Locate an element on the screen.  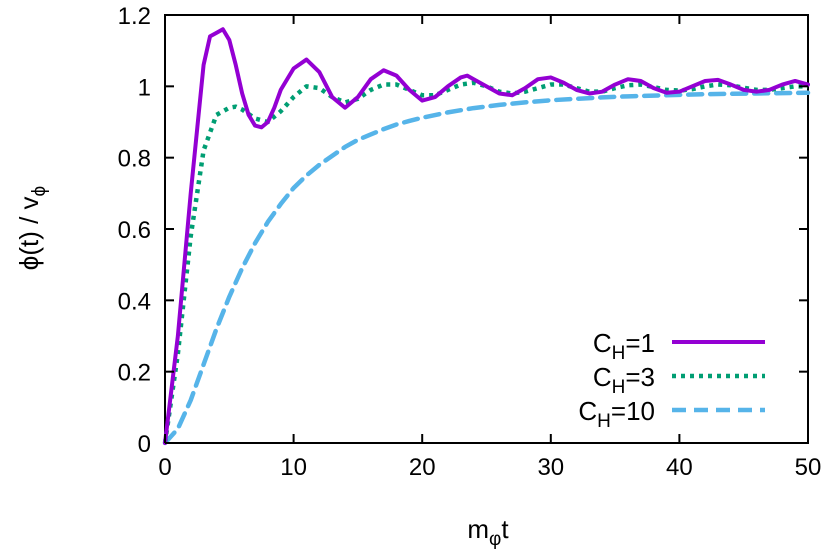
y-tick-label: 0.4 is located at coordinates (134, 301).